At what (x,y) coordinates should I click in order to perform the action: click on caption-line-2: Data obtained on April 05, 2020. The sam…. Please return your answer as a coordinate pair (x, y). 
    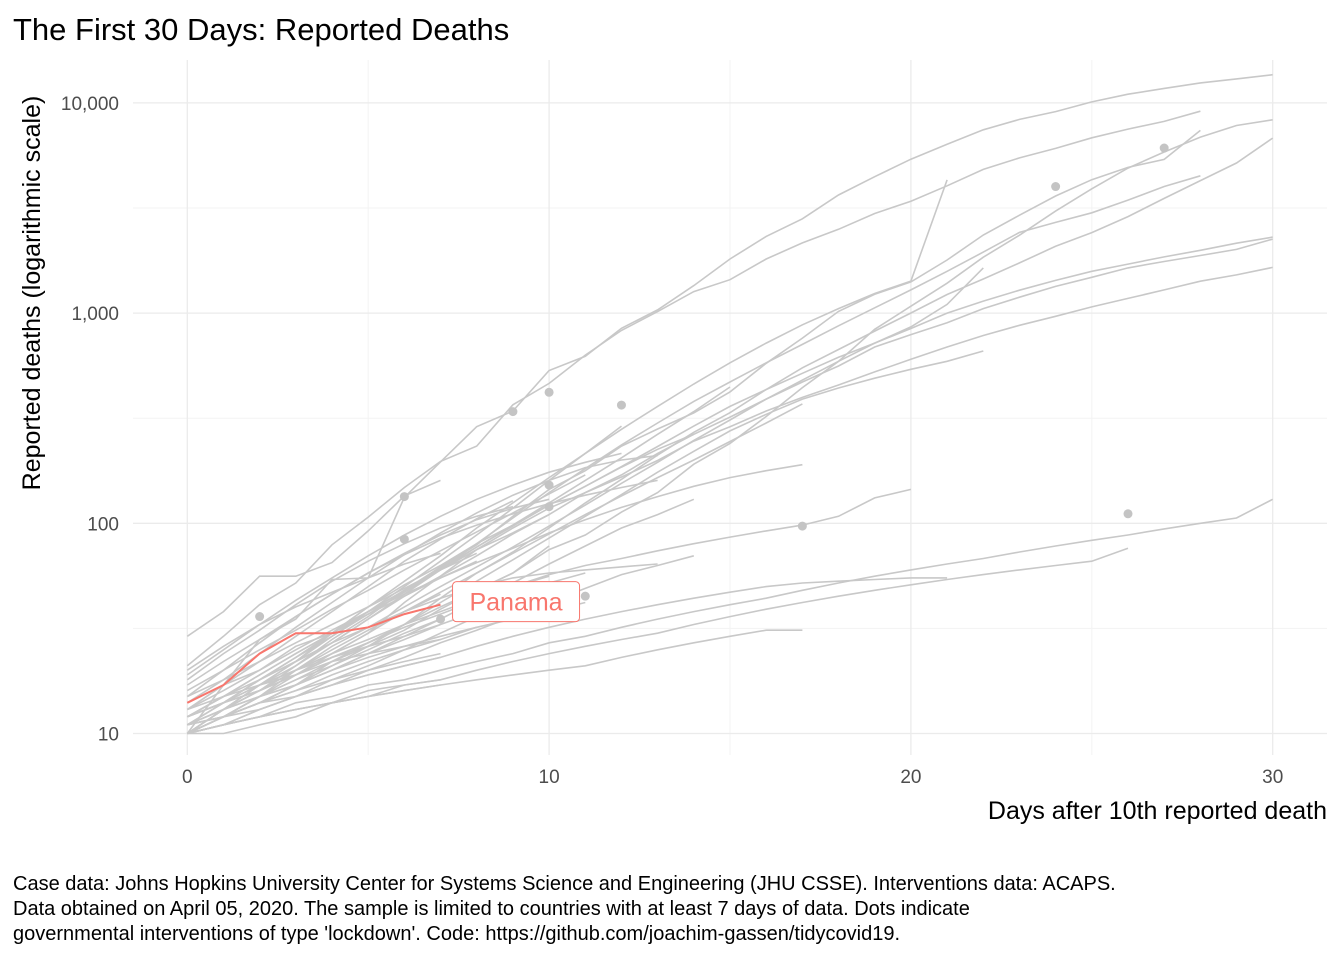
    Looking at the image, I should click on (491, 909).